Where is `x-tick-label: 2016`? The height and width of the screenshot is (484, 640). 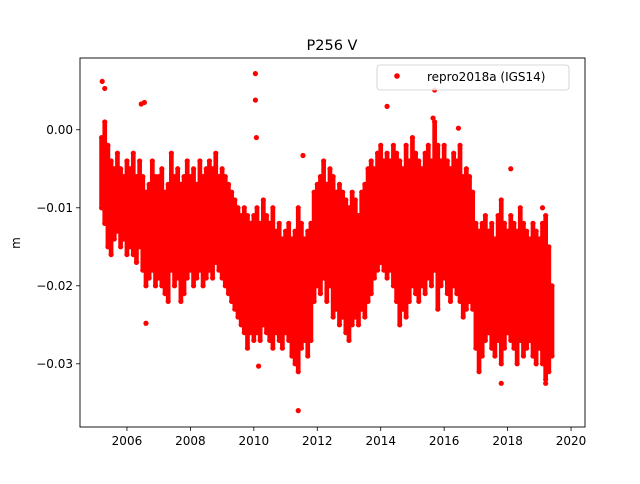
x-tick-label: 2016 is located at coordinates (444, 441).